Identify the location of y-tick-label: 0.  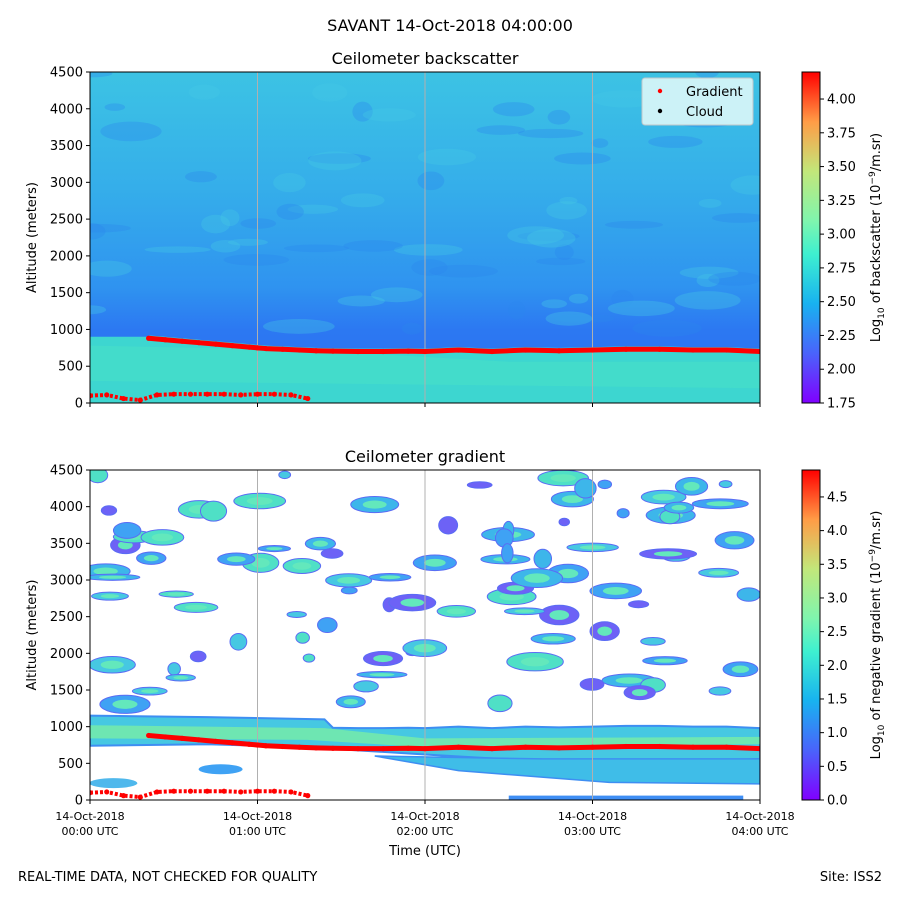
(79, 801).